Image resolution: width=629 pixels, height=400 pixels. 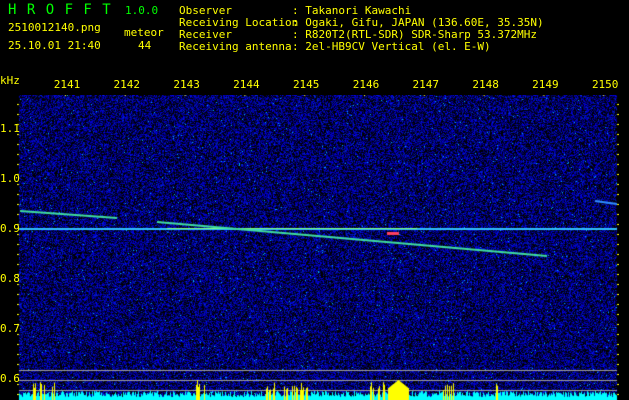 What do you see at coordinates (391, 46) in the screenshot?
I see `station-value: : 2el-HB9CV Vertical (el. E-W)` at bounding box center [391, 46].